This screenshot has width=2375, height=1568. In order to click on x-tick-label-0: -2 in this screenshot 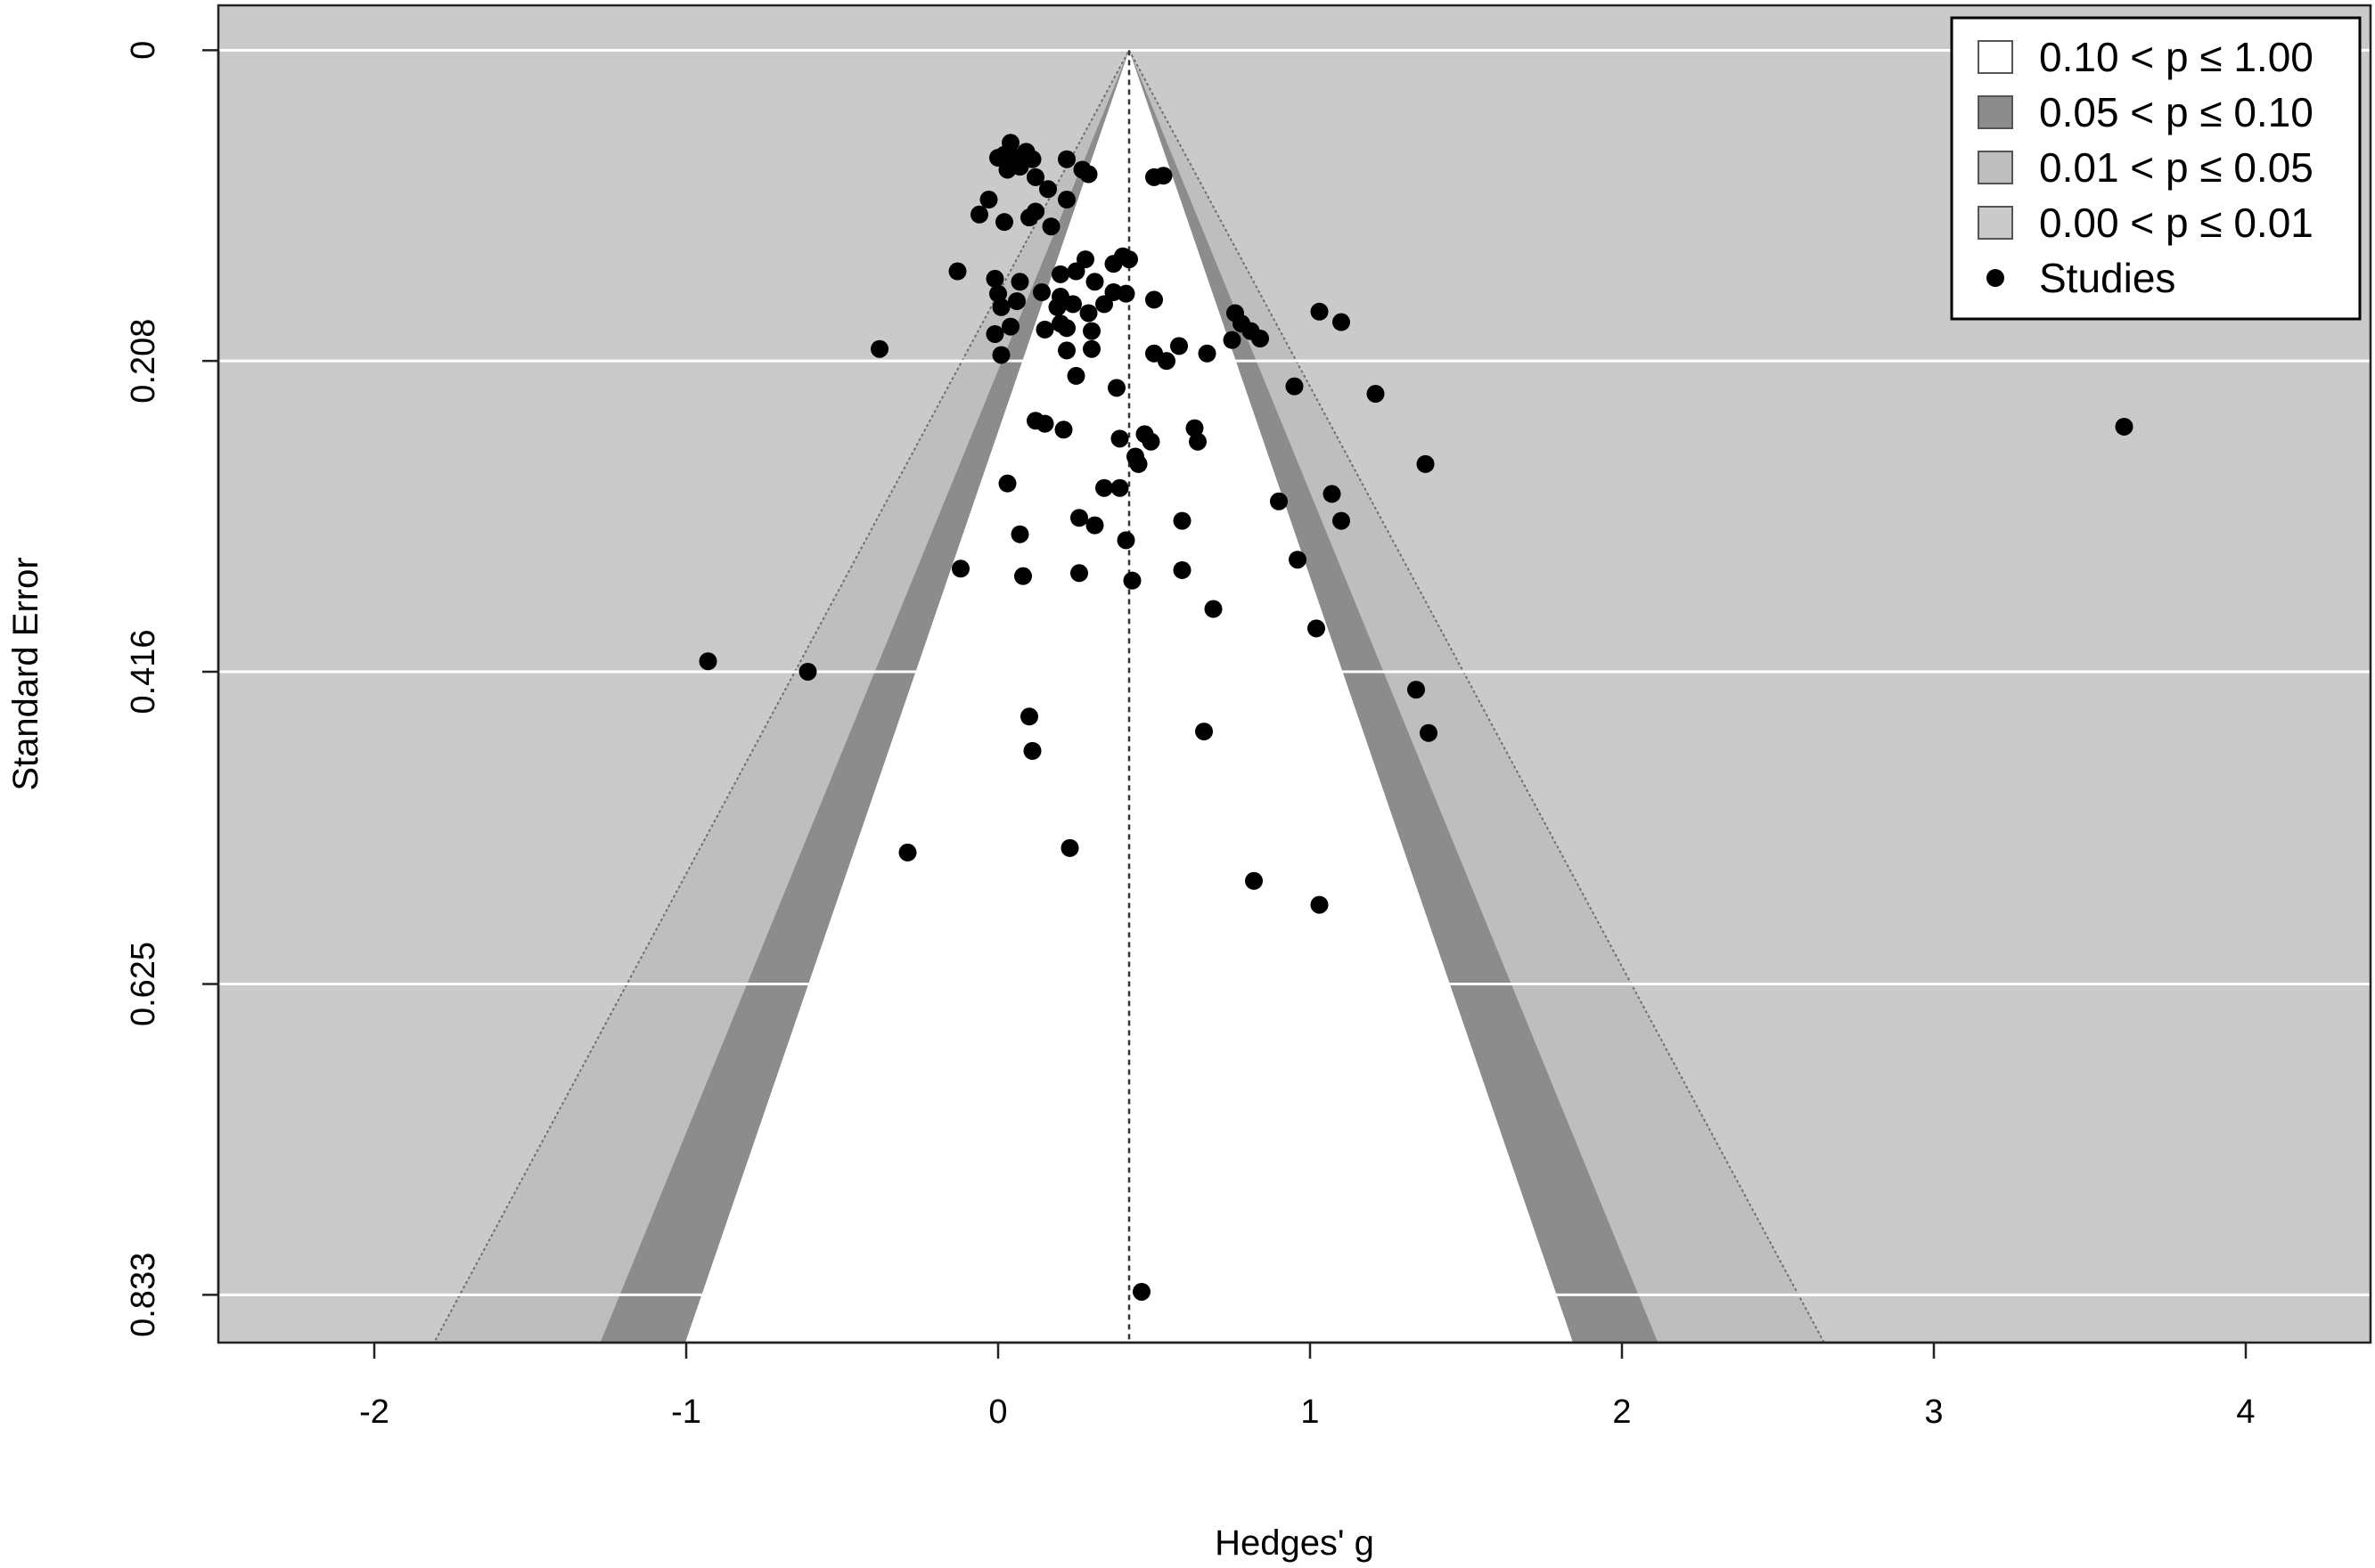, I will do `click(374, 1412)`.